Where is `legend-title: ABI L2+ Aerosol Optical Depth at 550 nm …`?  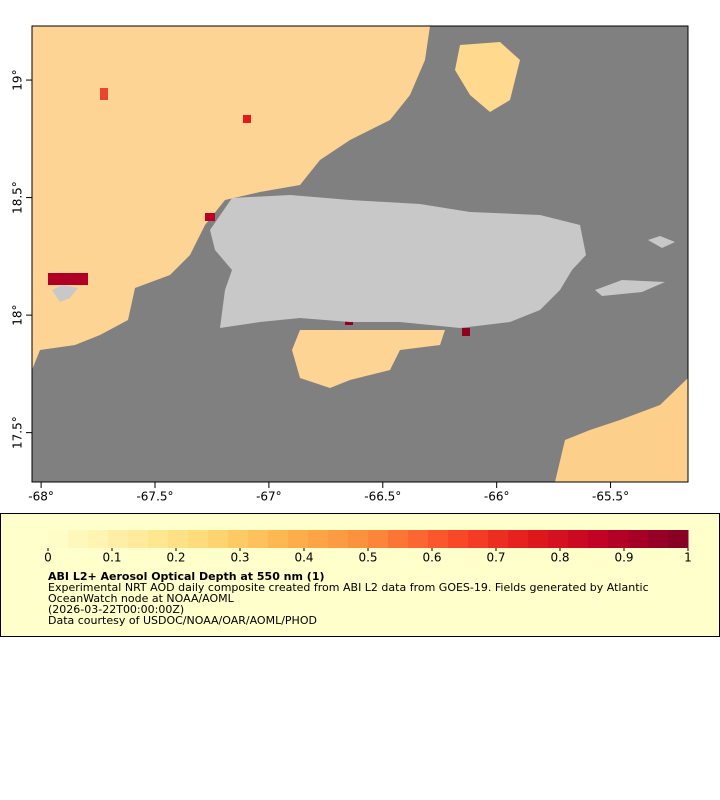 legend-title: ABI L2+ Aerosol Optical Depth at 550 nm … is located at coordinates (186, 576).